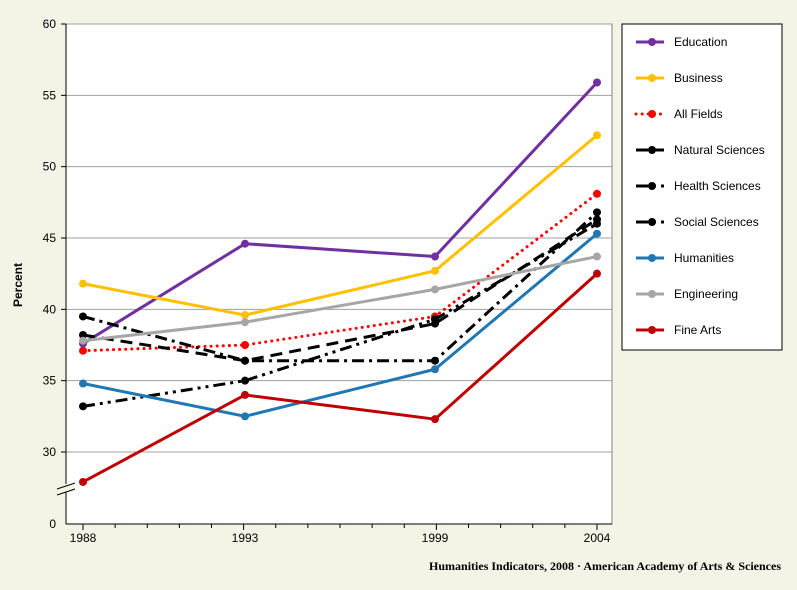 This screenshot has width=797, height=590. I want to click on legend-item: Social Sciences, so click(697, 222).